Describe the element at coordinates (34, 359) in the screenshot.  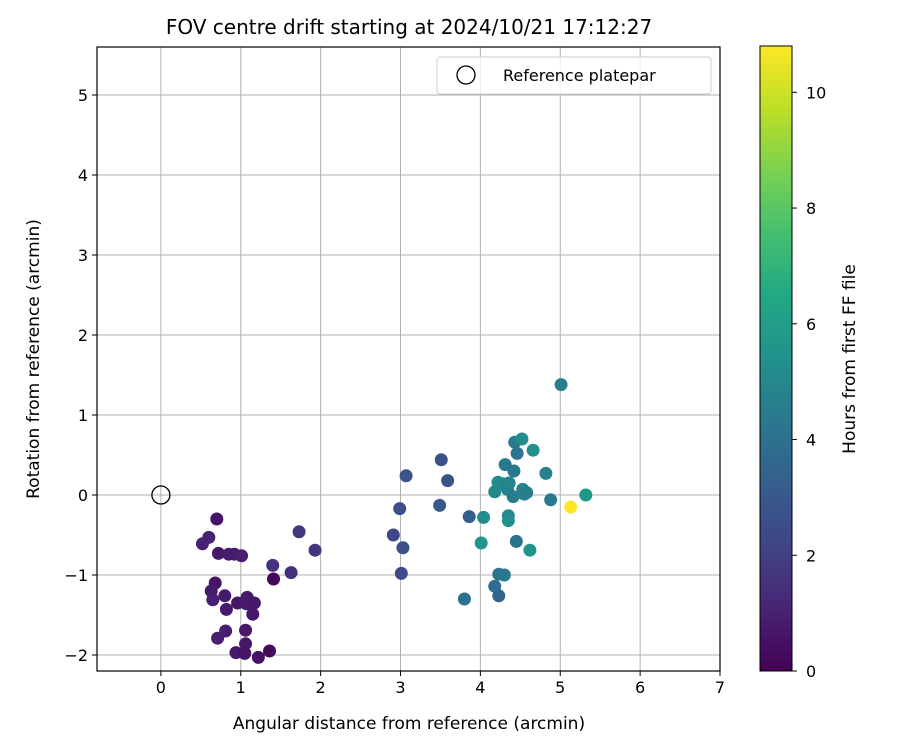
I see `y-axis-label: Rotation from reference (arcmin)` at that location.